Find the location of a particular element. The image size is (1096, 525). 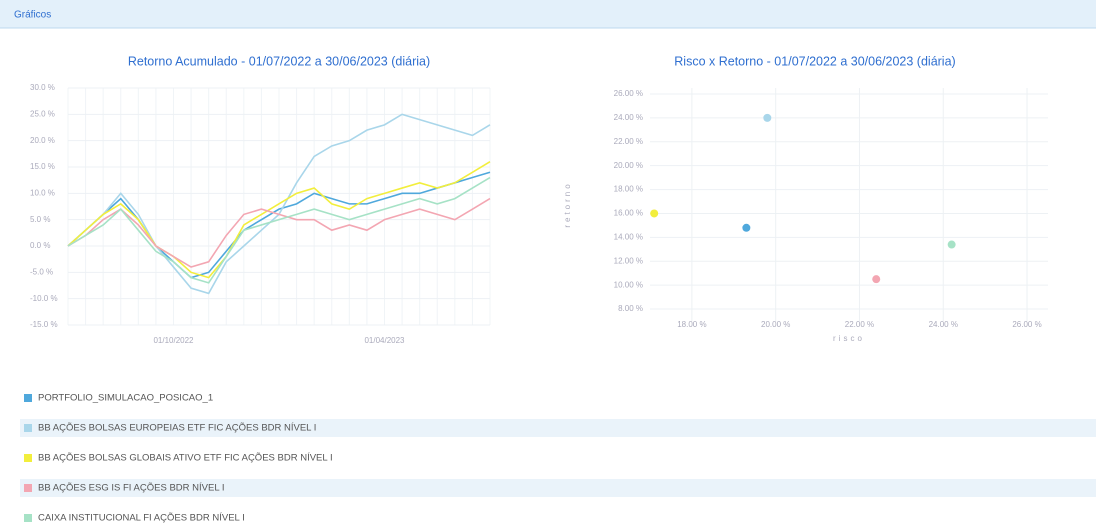

x-tick-label: 26.00 % is located at coordinates (1026, 324).